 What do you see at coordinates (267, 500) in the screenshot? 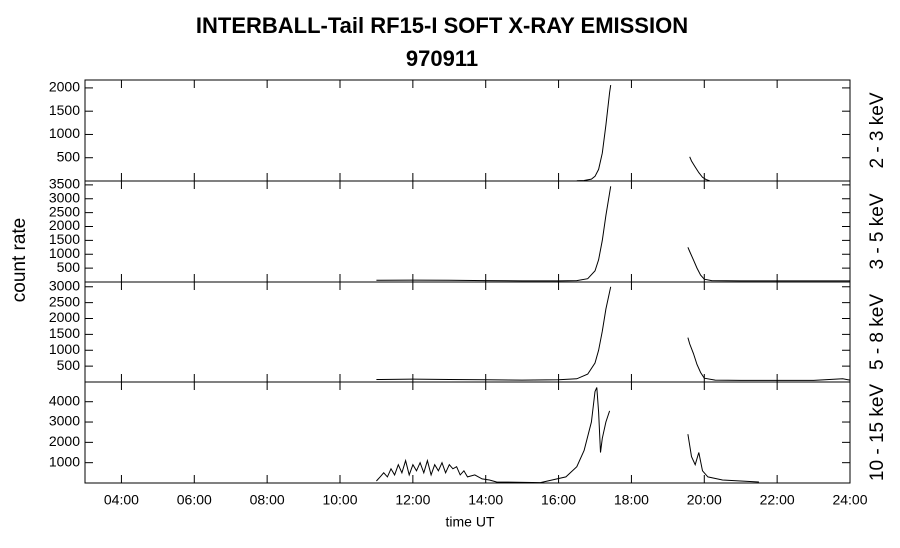
I see `x-tick-label: 08:00` at bounding box center [267, 500].